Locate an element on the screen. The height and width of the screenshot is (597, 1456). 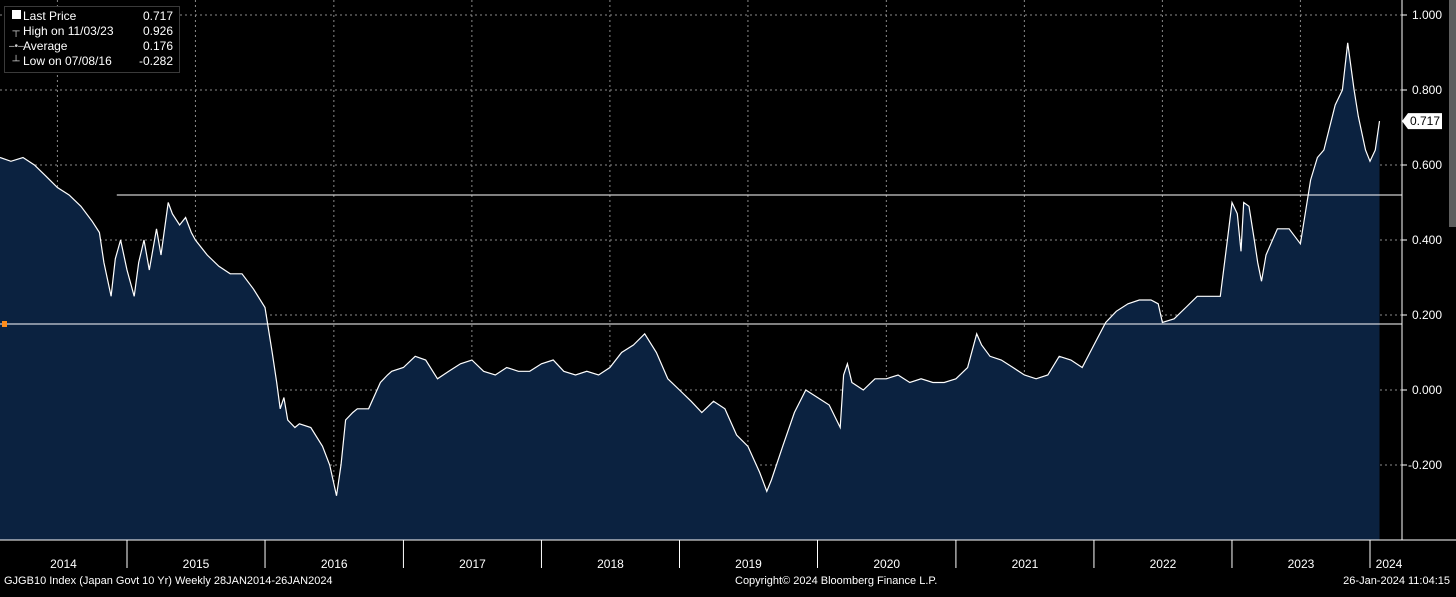
last-price-tag: 0.717 is located at coordinates (1422, 121).